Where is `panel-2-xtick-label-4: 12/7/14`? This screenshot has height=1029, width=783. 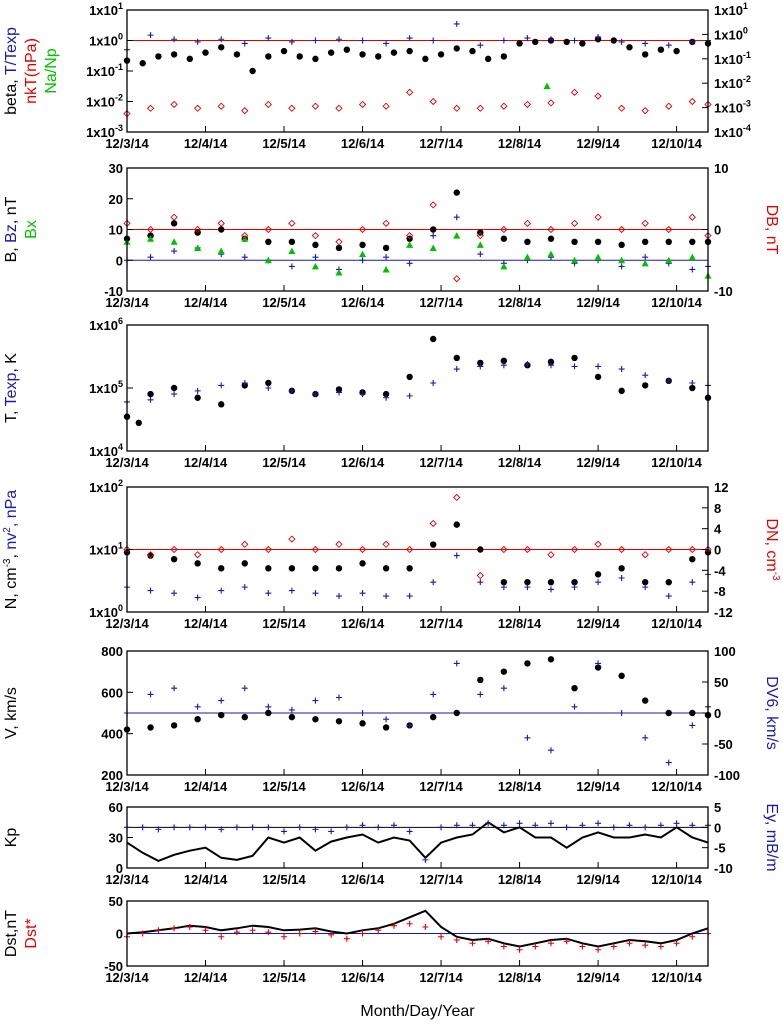 panel-2-xtick-label-4: 12/7/14 is located at coordinates (441, 462).